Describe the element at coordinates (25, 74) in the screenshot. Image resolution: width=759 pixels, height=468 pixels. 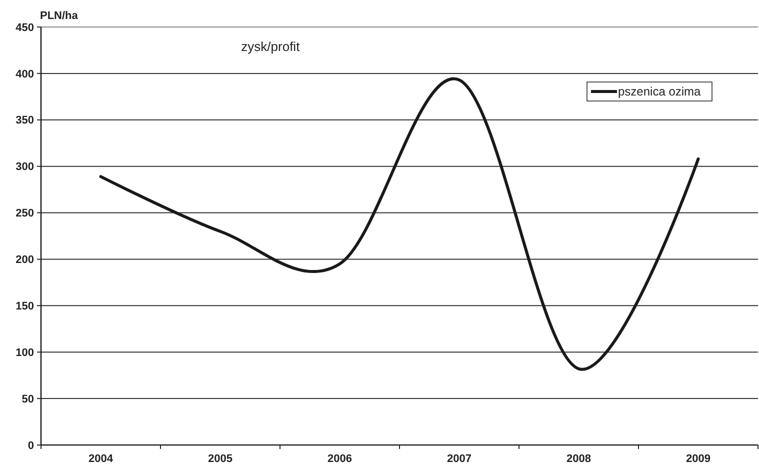
I see `y-tick-label: 400` at that location.